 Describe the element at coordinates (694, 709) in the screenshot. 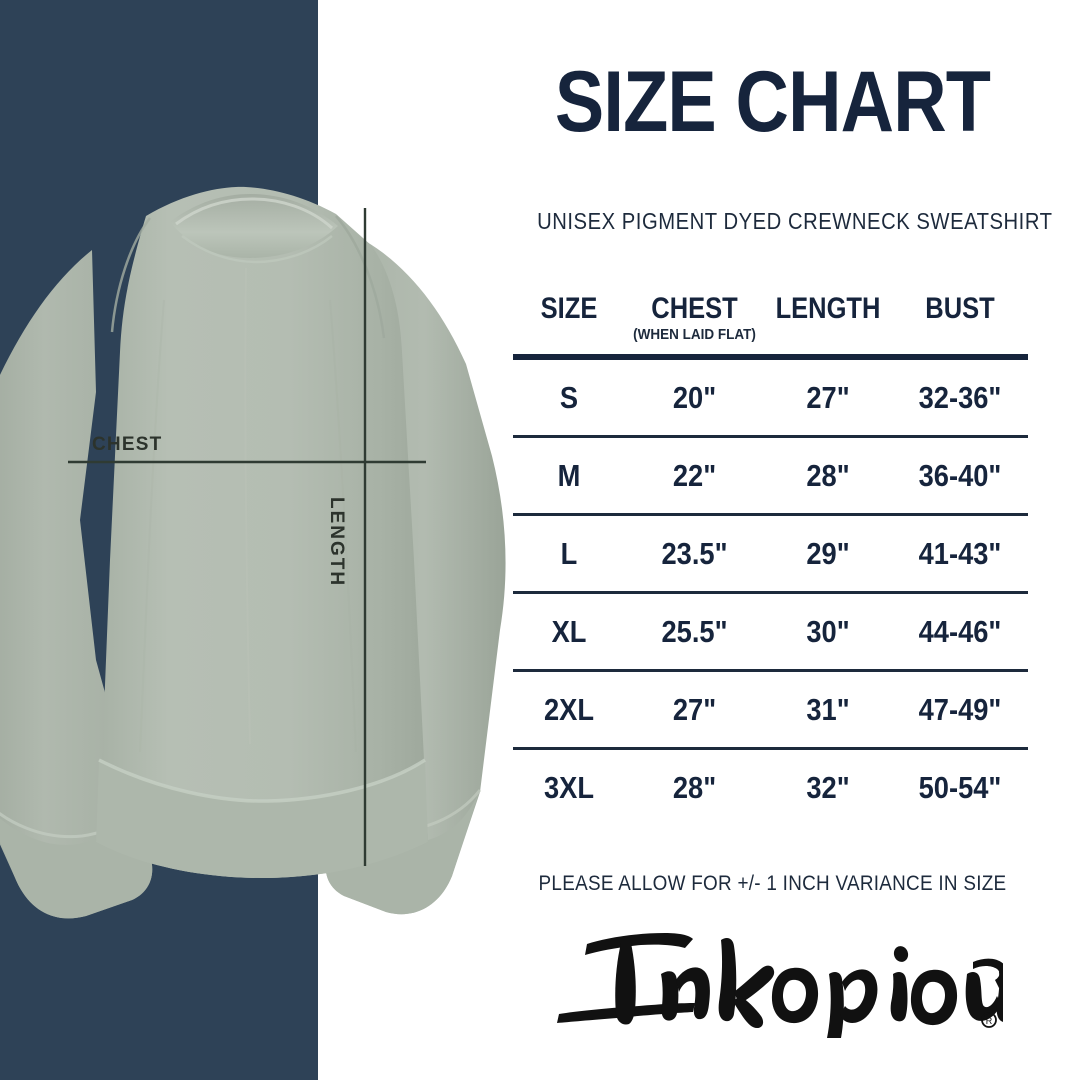

I see `cell-chest: 27"` at that location.